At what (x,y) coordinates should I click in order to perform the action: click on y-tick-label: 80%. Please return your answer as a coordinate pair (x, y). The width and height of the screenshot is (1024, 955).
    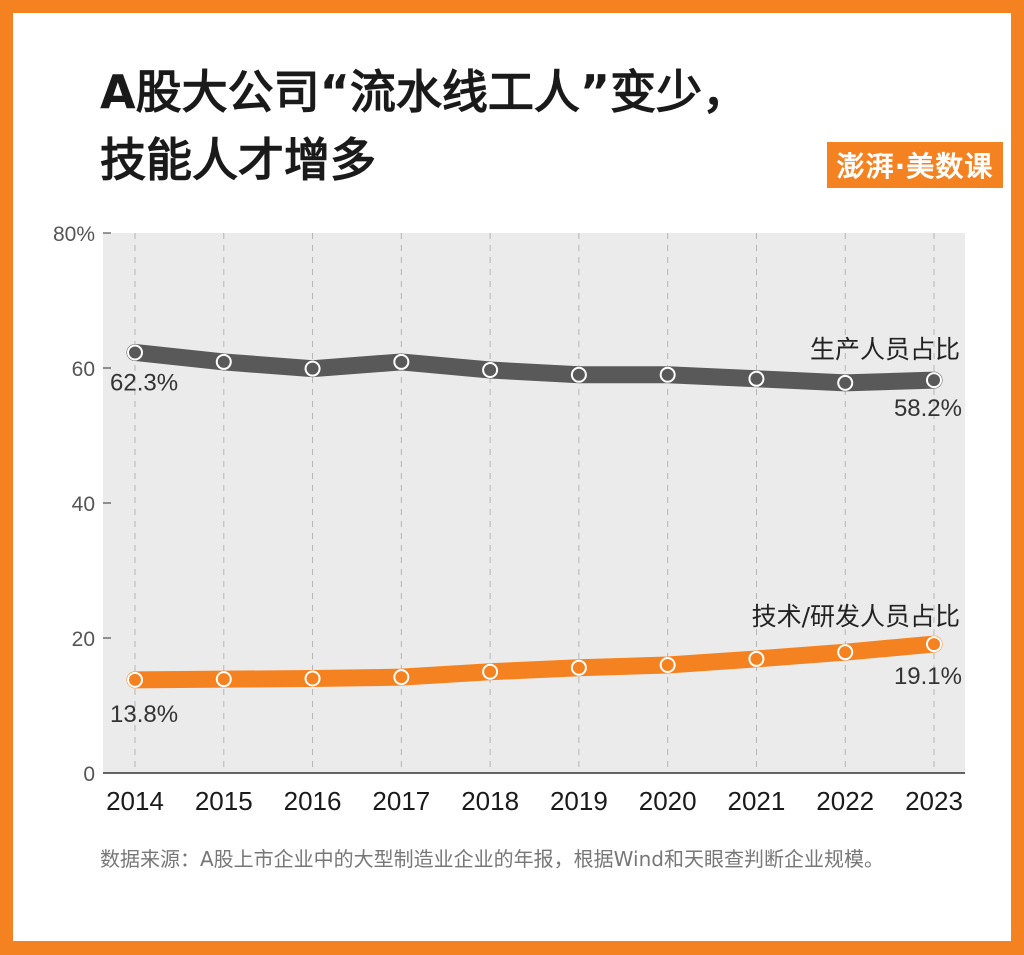
    Looking at the image, I should click on (74, 234).